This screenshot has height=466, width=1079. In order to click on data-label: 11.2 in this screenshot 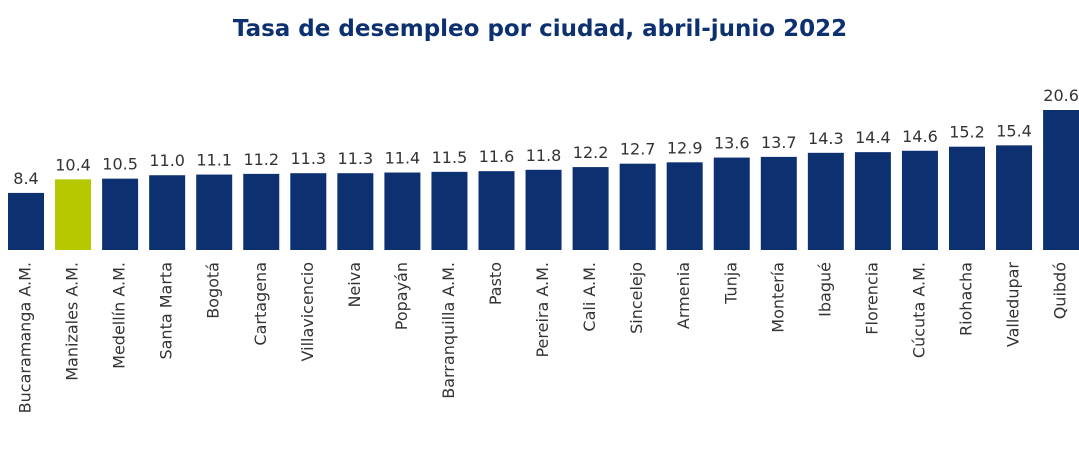, I will do `click(261, 159)`.